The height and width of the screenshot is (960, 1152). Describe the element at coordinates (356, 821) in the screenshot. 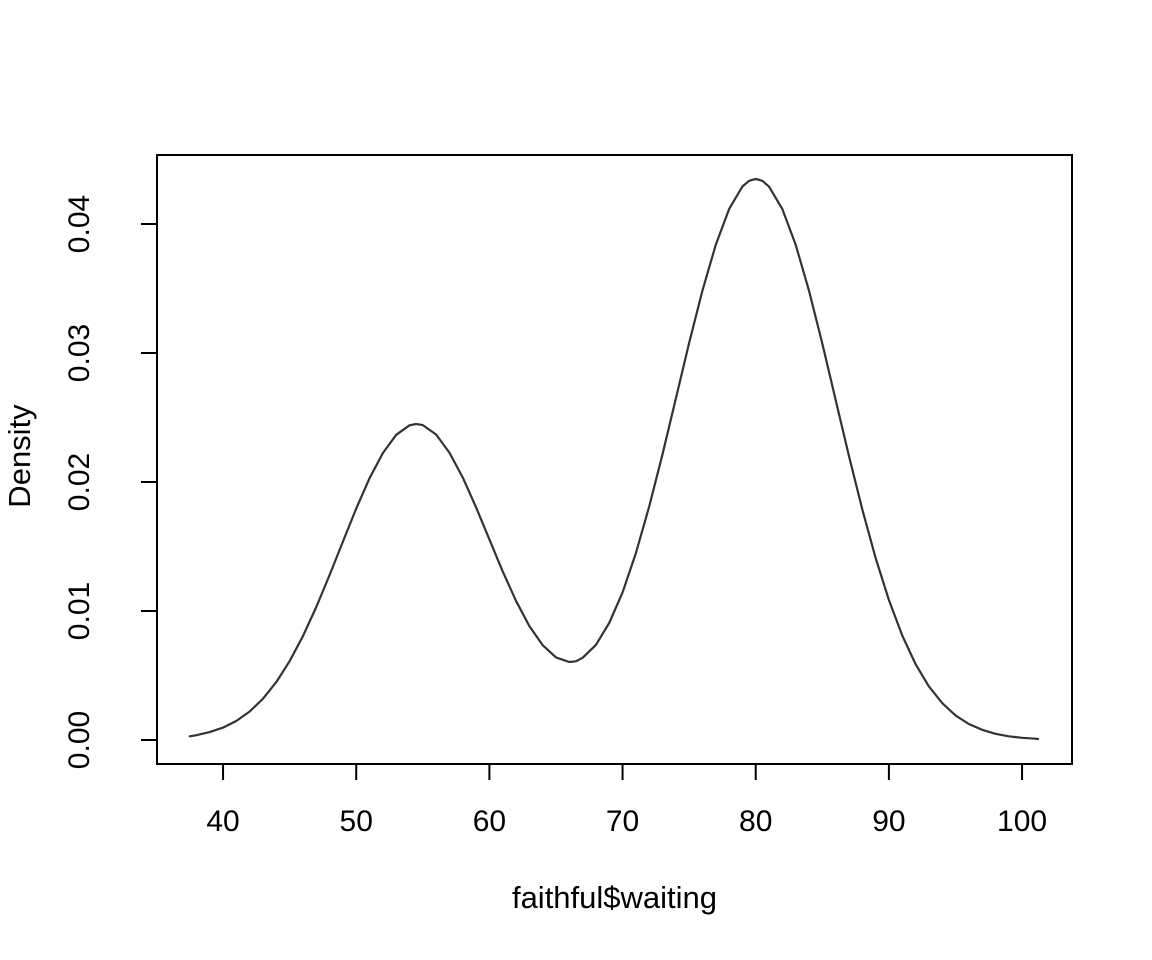

I see `x-axis-tick-label: 50` at that location.